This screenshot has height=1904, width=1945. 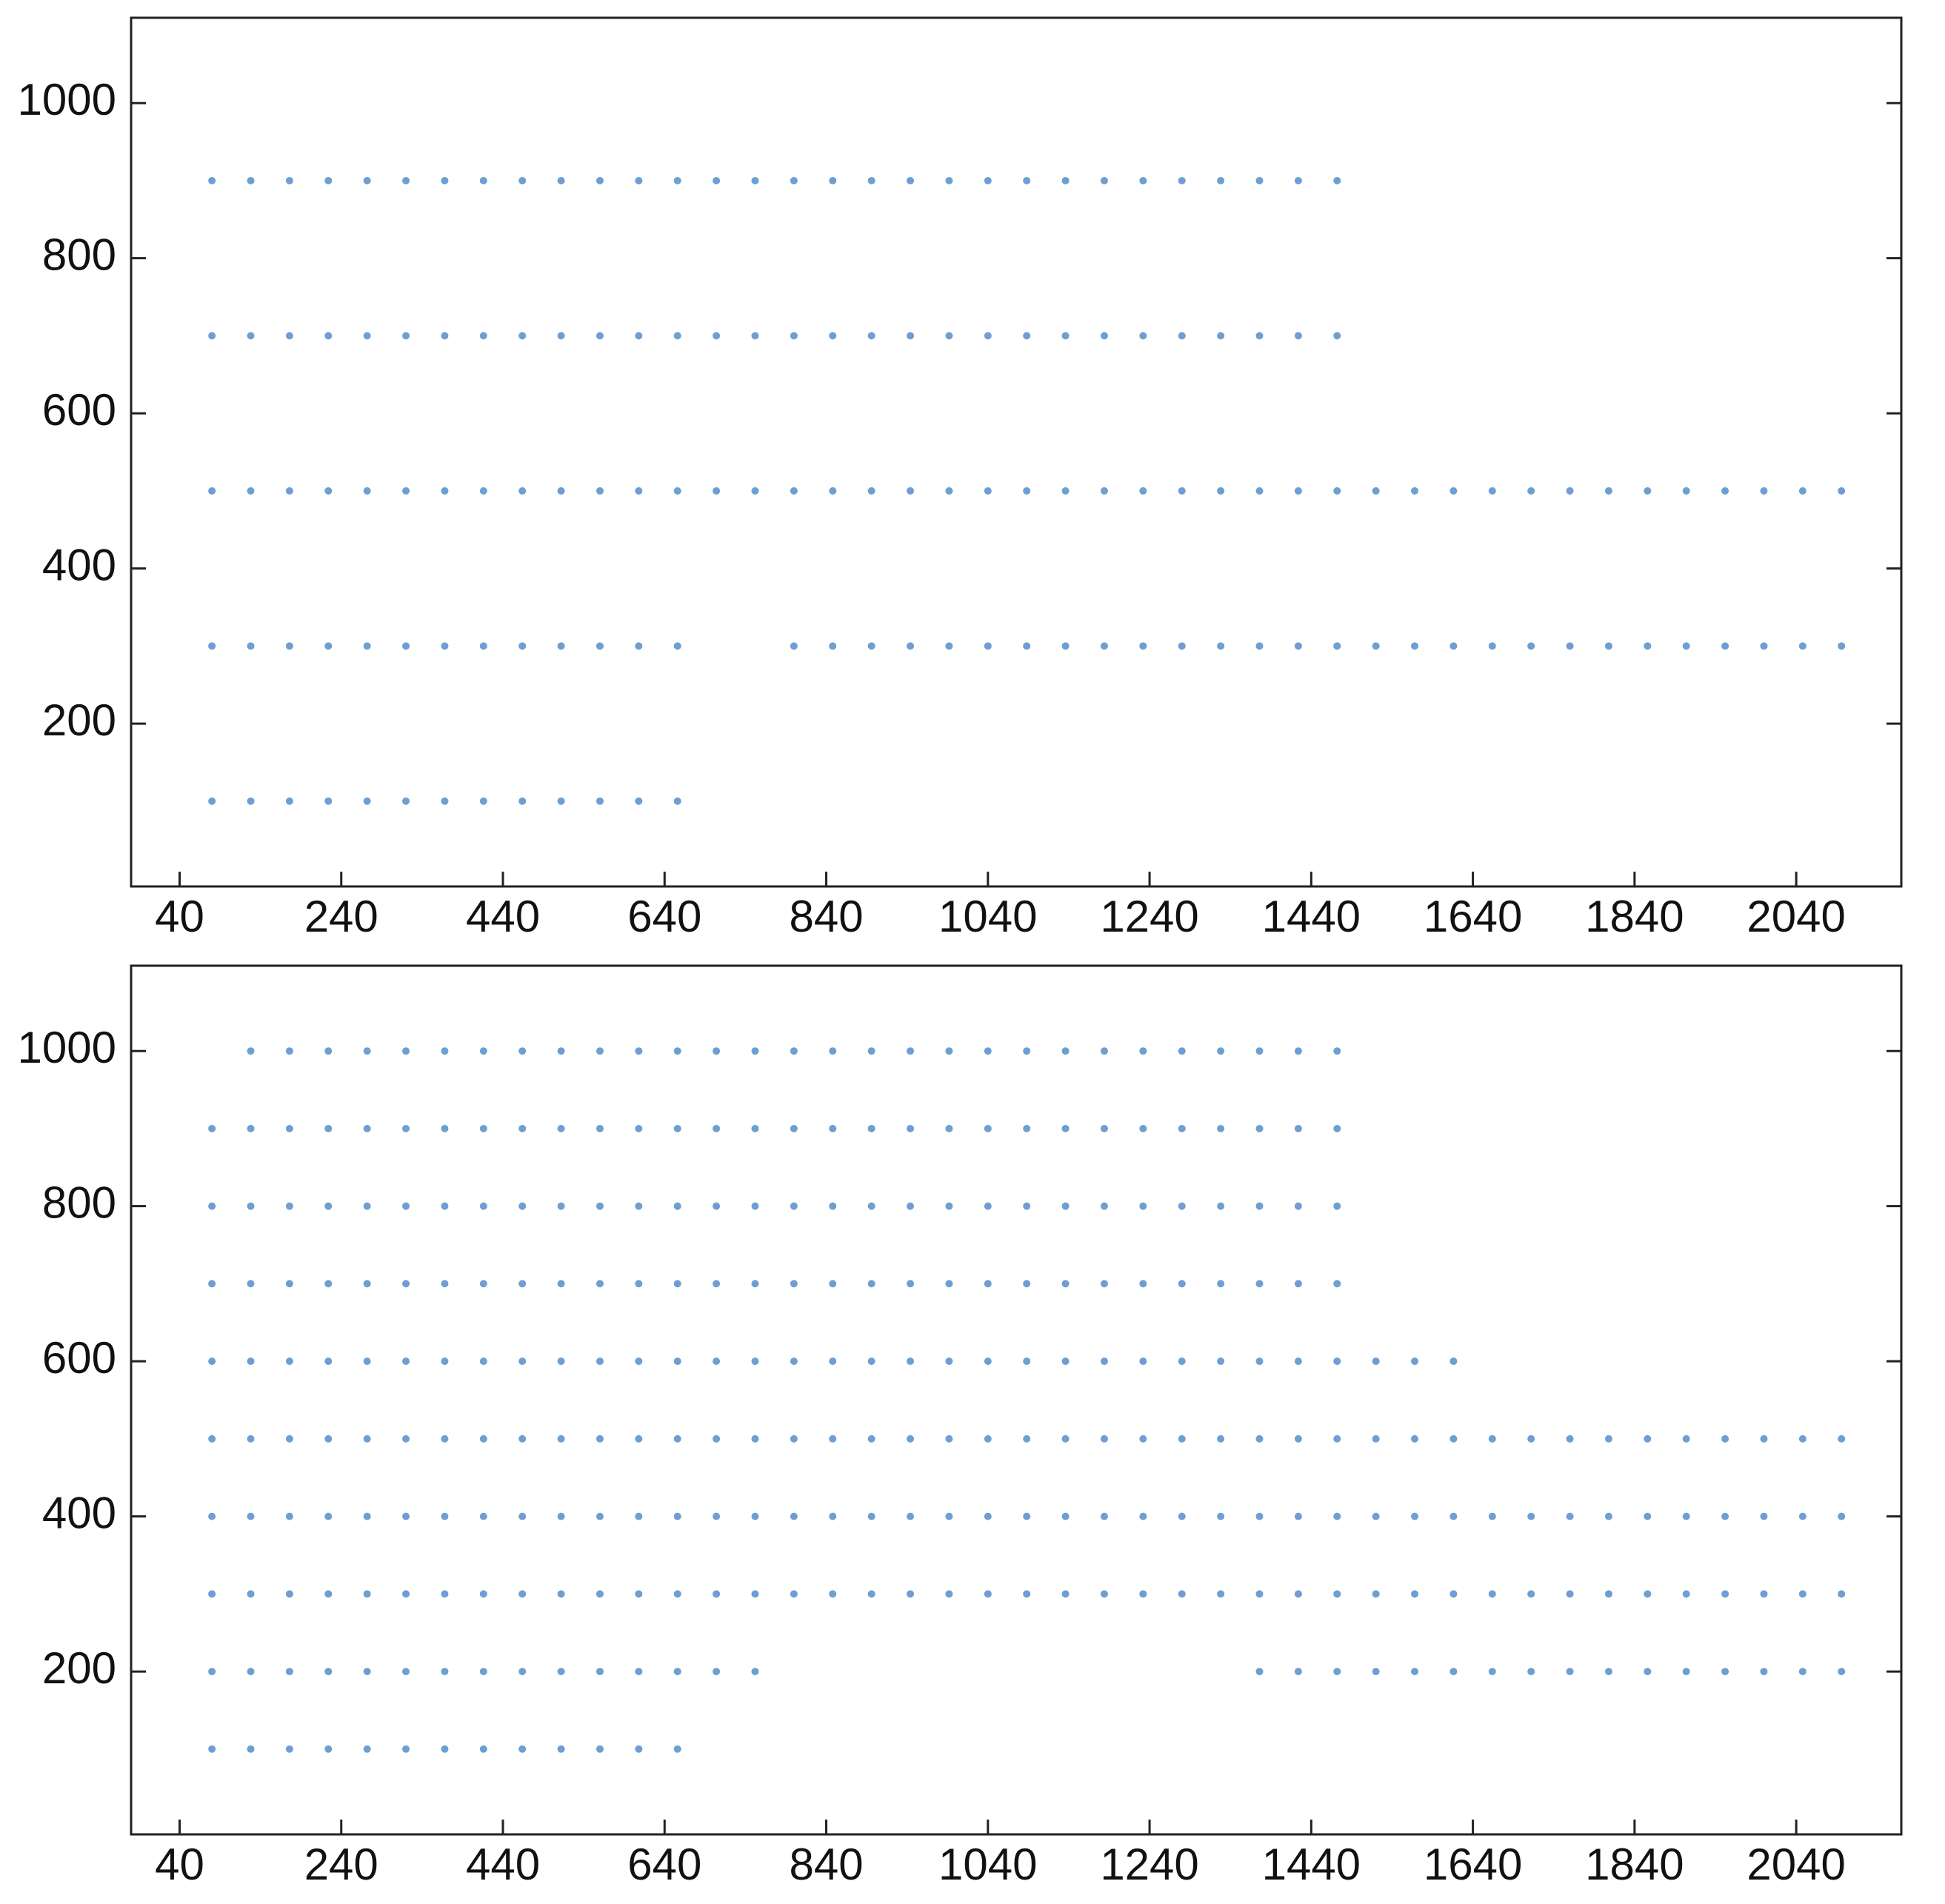 What do you see at coordinates (79, 410) in the screenshot?
I see `y-tick-label: 600` at bounding box center [79, 410].